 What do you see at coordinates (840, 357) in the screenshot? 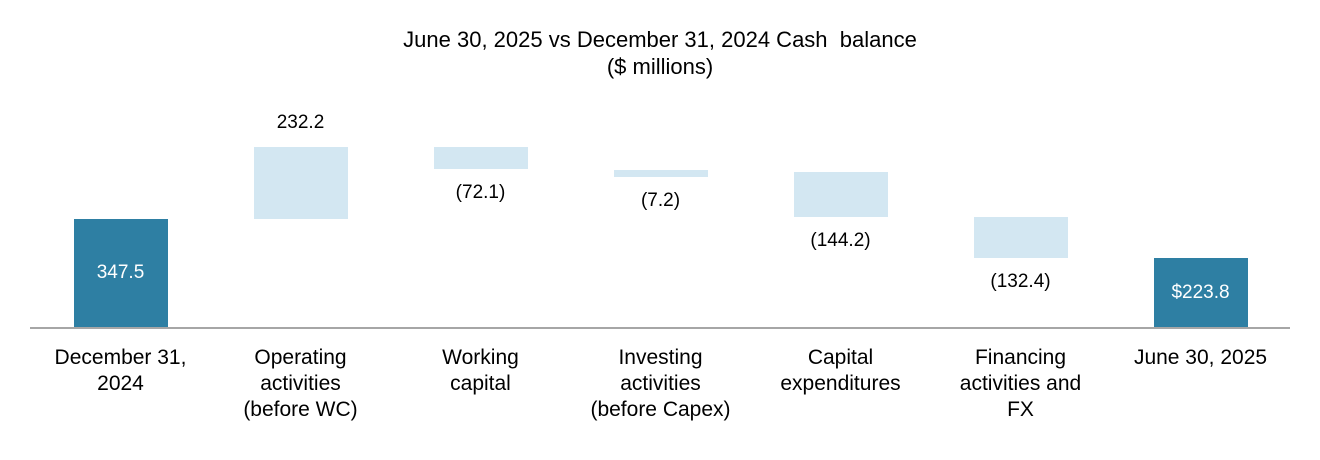
I see `category-label-line: Capital` at bounding box center [840, 357].